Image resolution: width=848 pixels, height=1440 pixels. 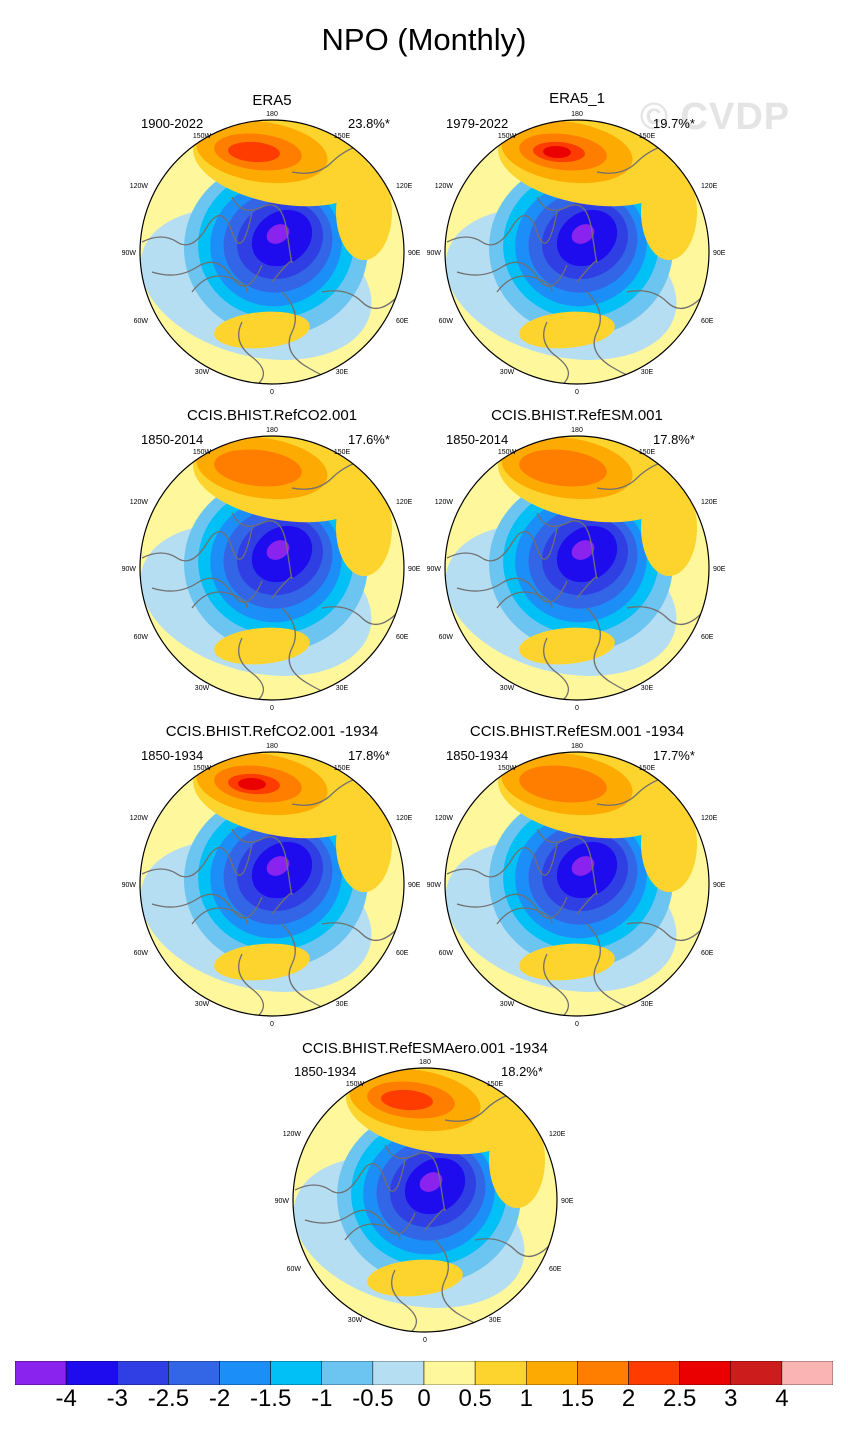 I want to click on panel-variance-pct: 19.7%*, so click(x=674, y=123).